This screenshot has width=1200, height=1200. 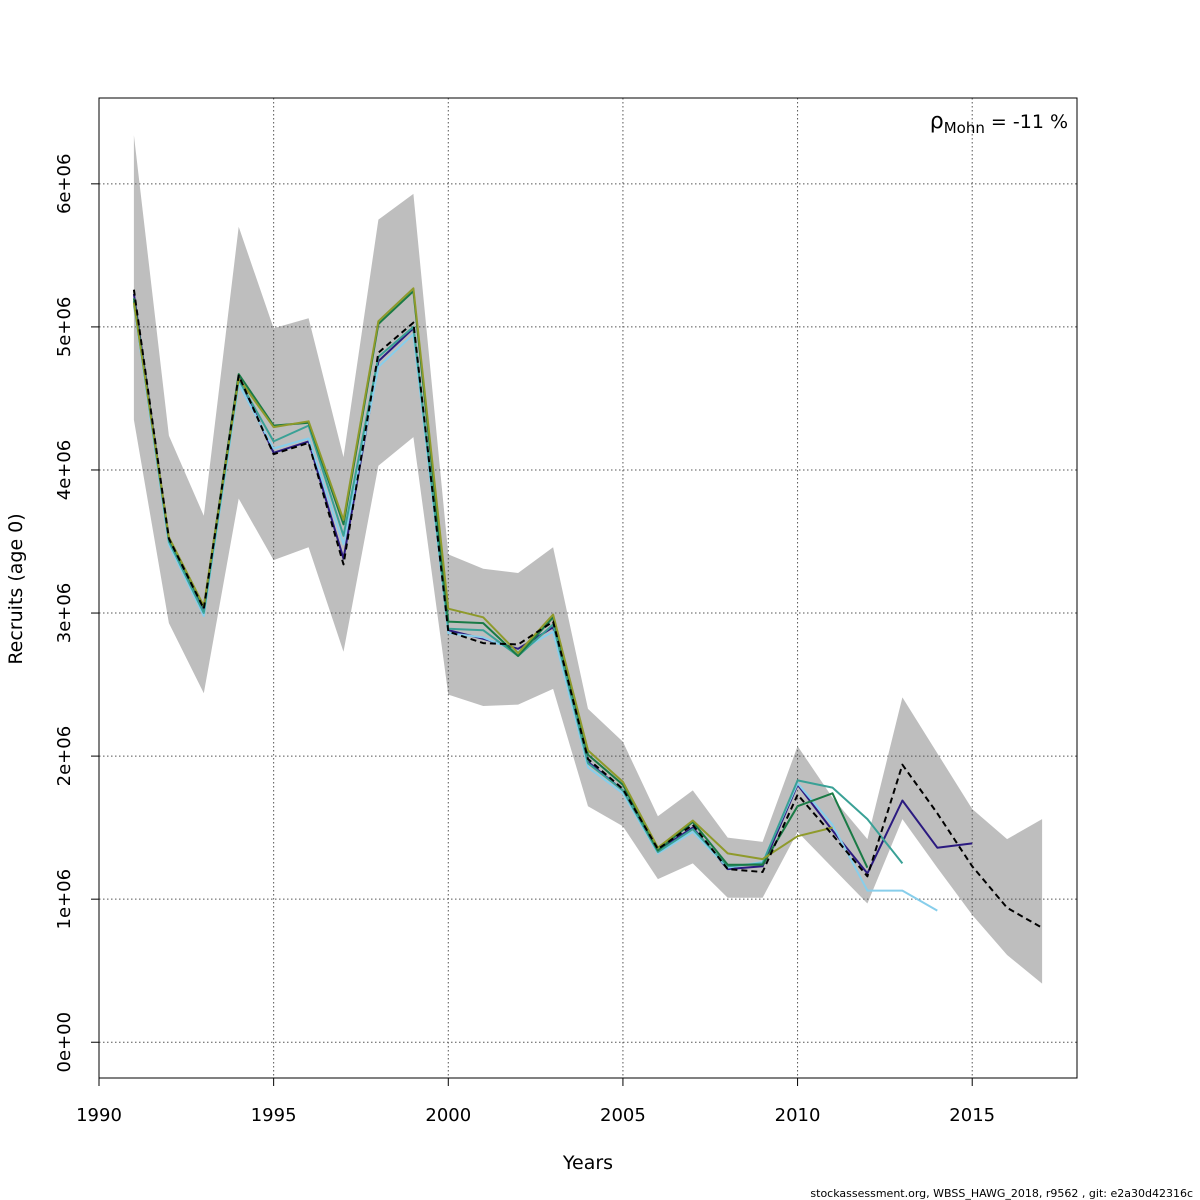 What do you see at coordinates (1026, 122) in the screenshot?
I see `rho-value: = -11 %` at bounding box center [1026, 122].